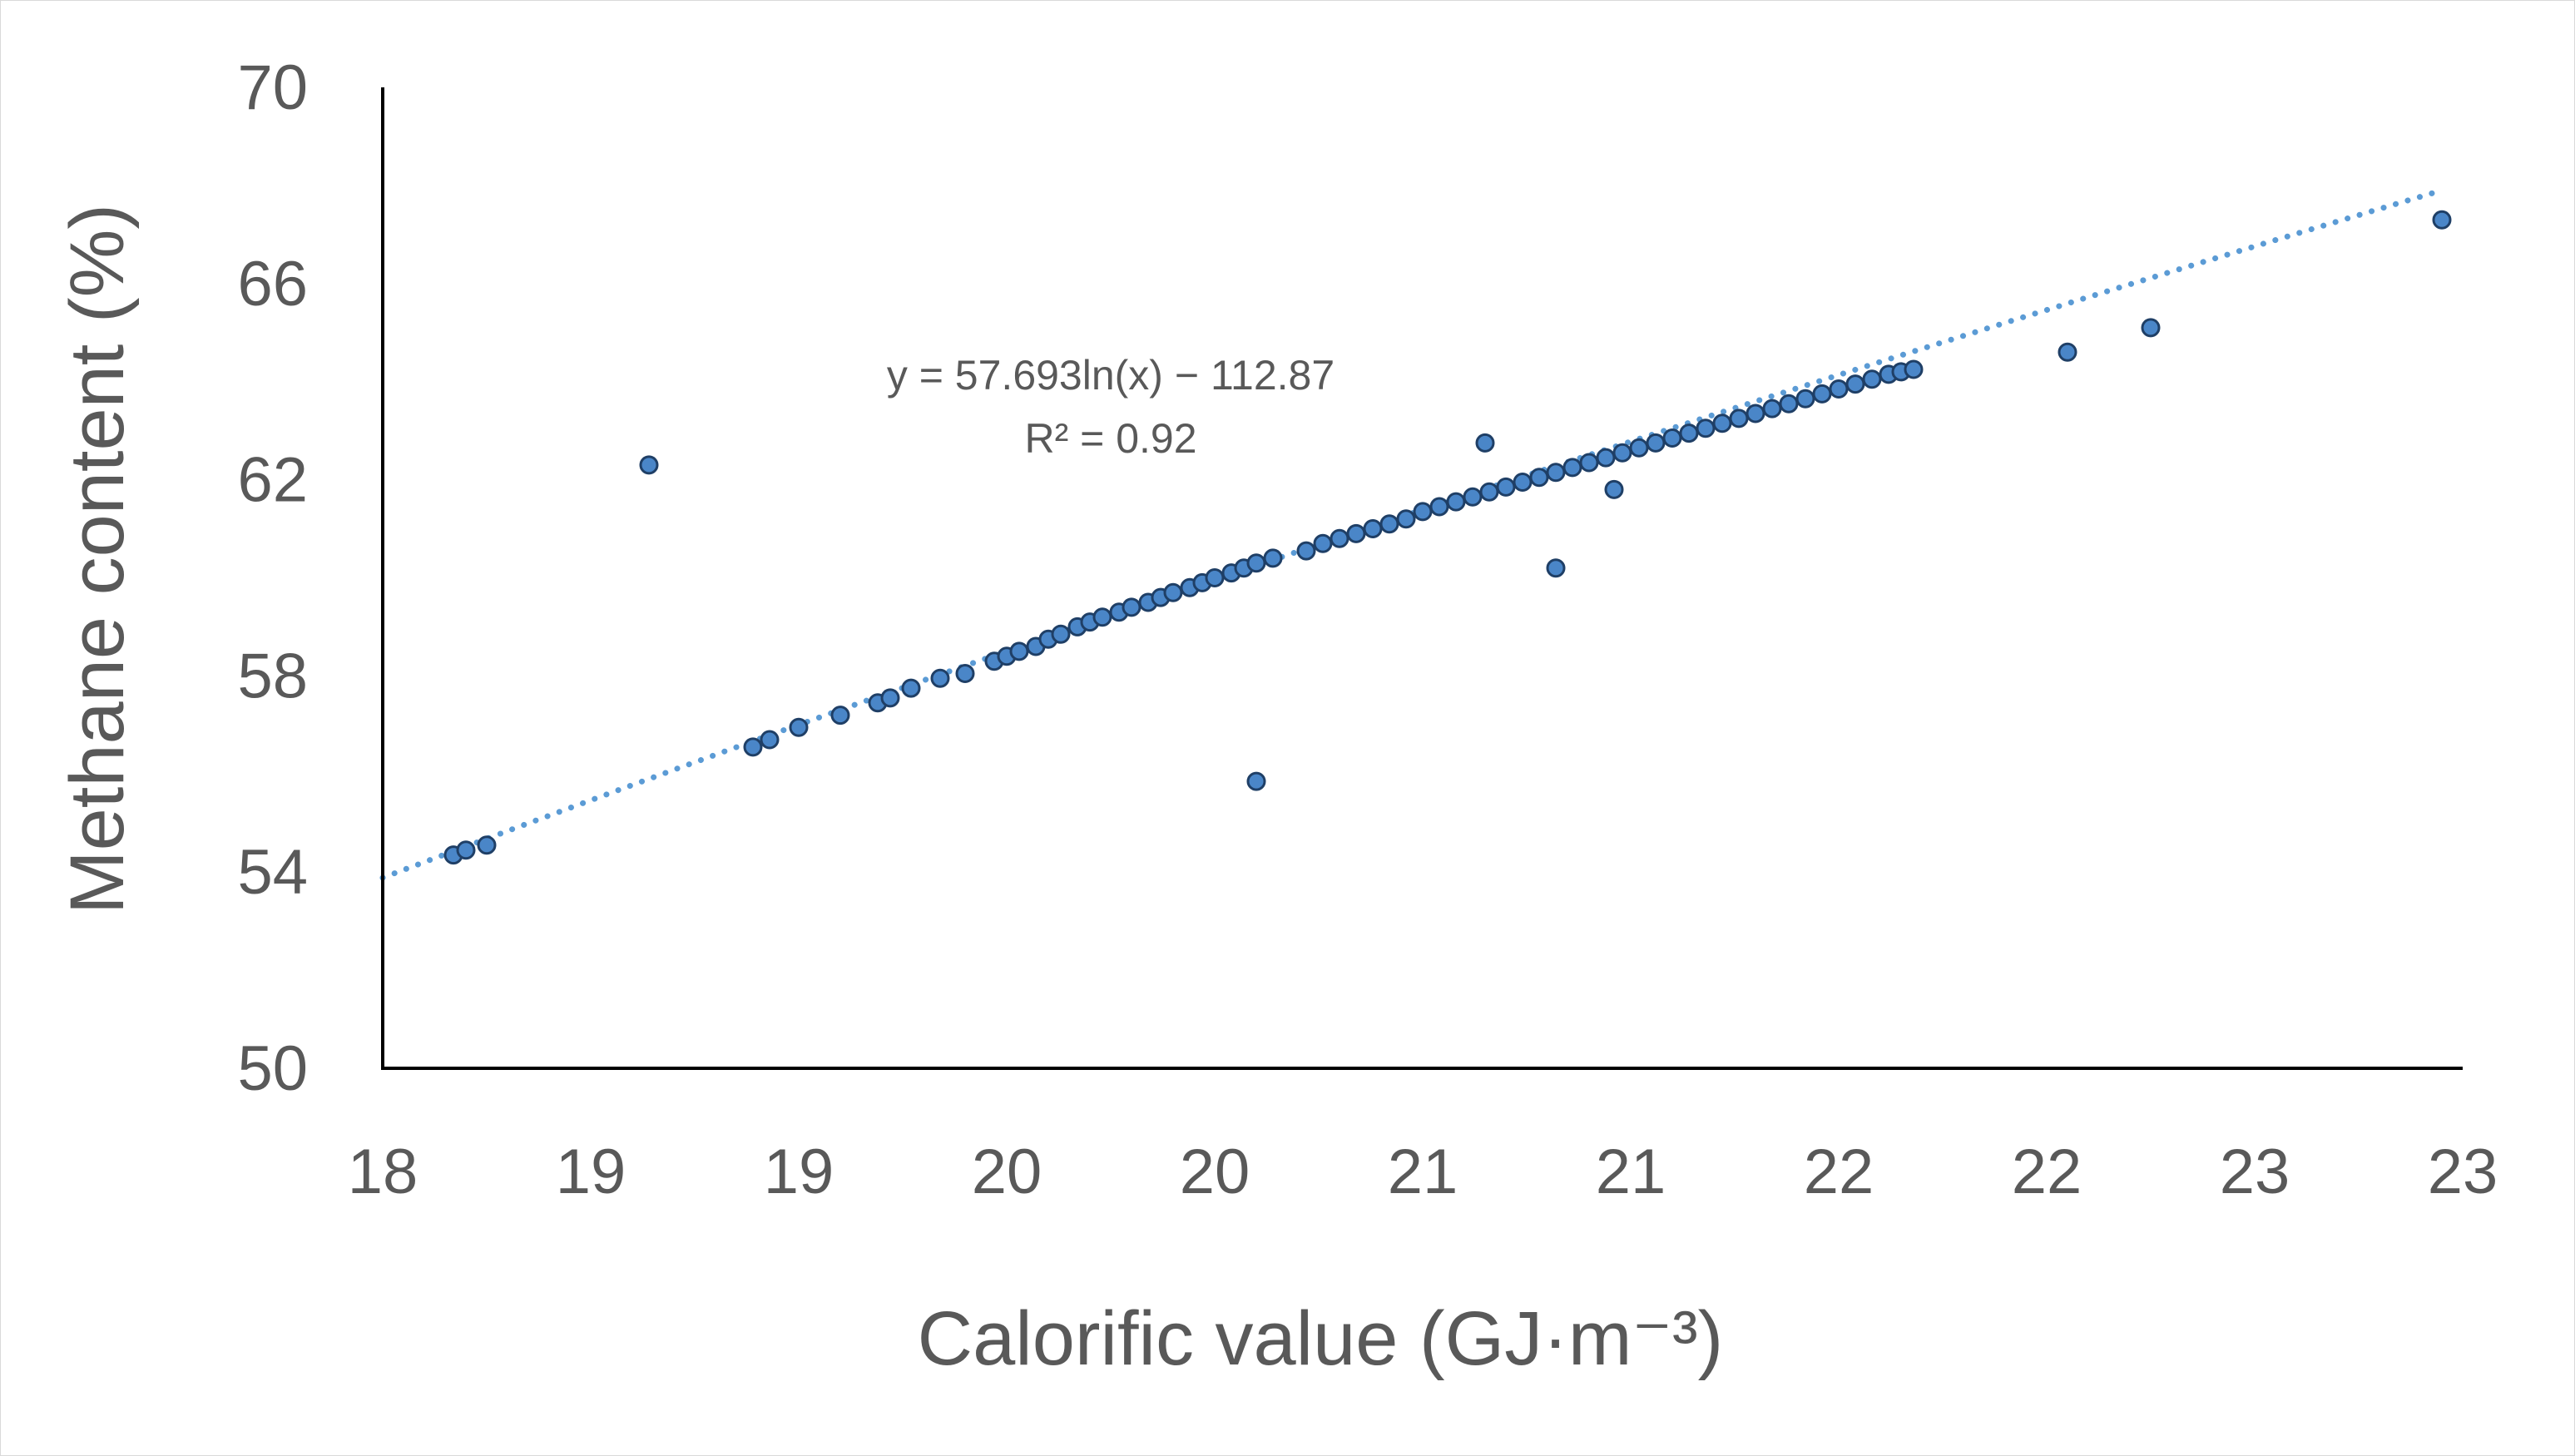 The image size is (2575, 1456). Describe the element at coordinates (383, 1172) in the screenshot. I see `x-tick-label: 18` at that location.